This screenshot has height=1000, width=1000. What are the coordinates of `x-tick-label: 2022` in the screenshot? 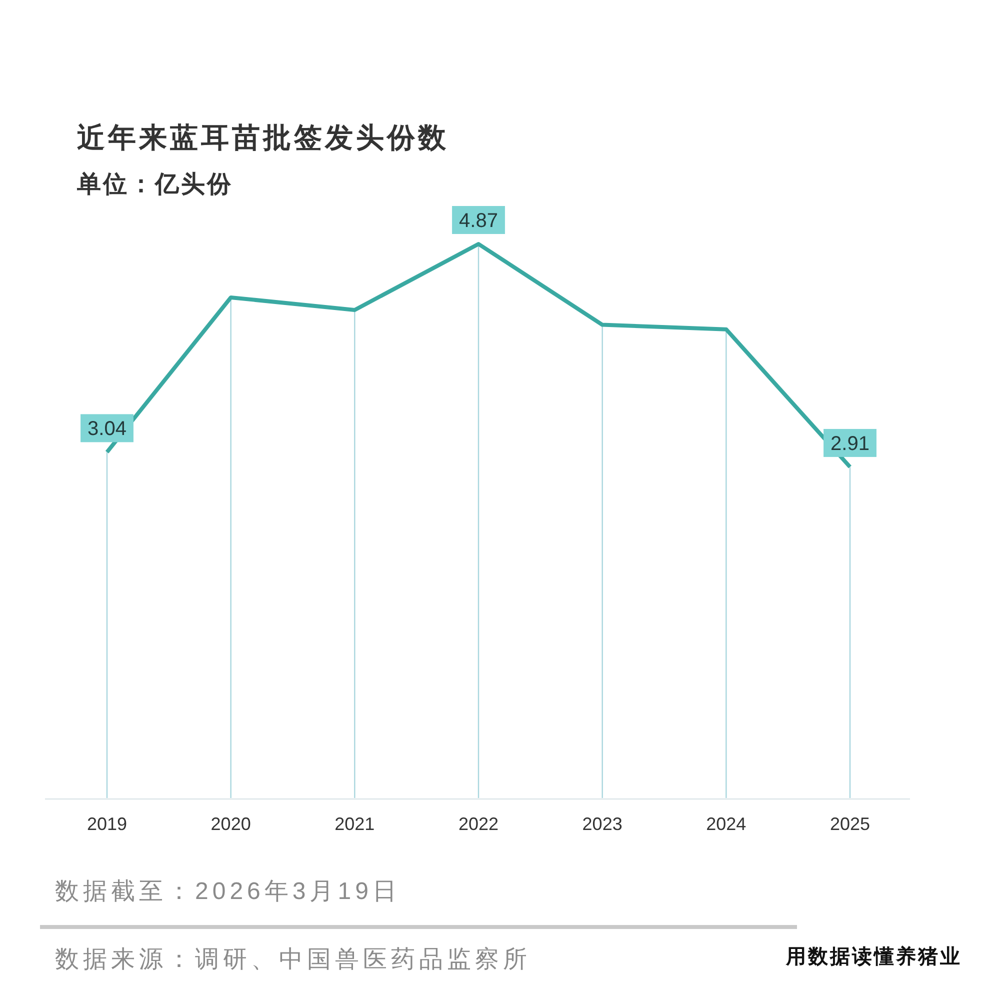 It's located at (478, 824).